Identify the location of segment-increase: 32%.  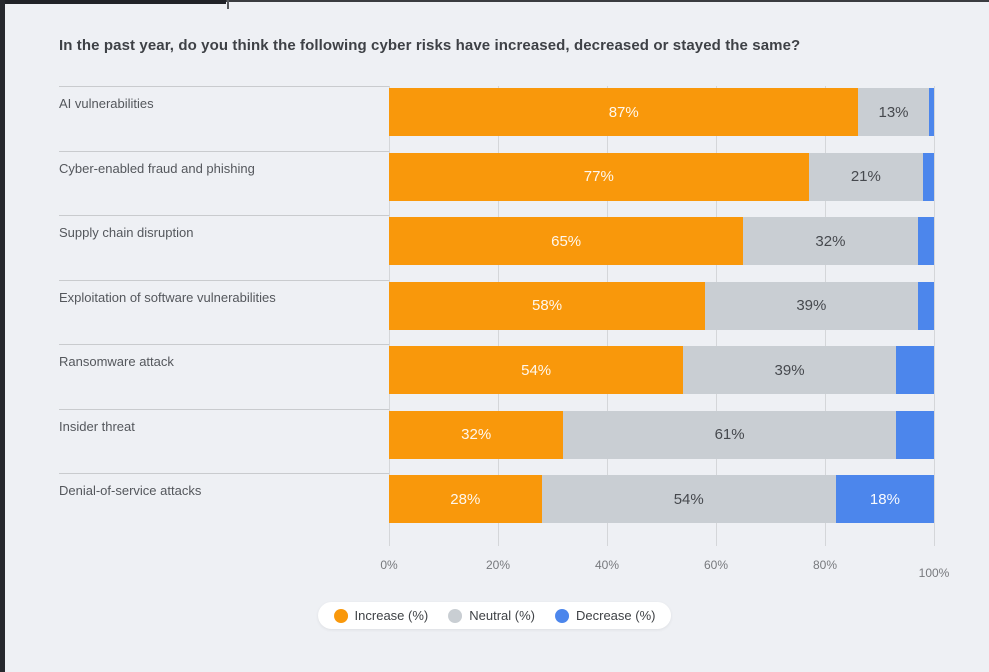
(476, 434).